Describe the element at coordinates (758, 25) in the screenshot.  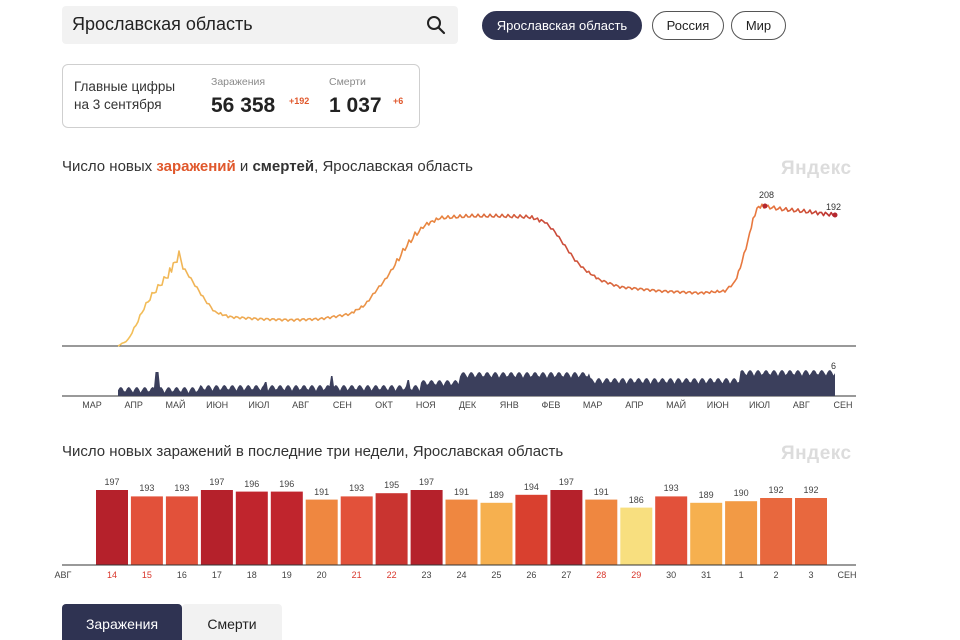
I see `region-pill-world: Мир` at that location.